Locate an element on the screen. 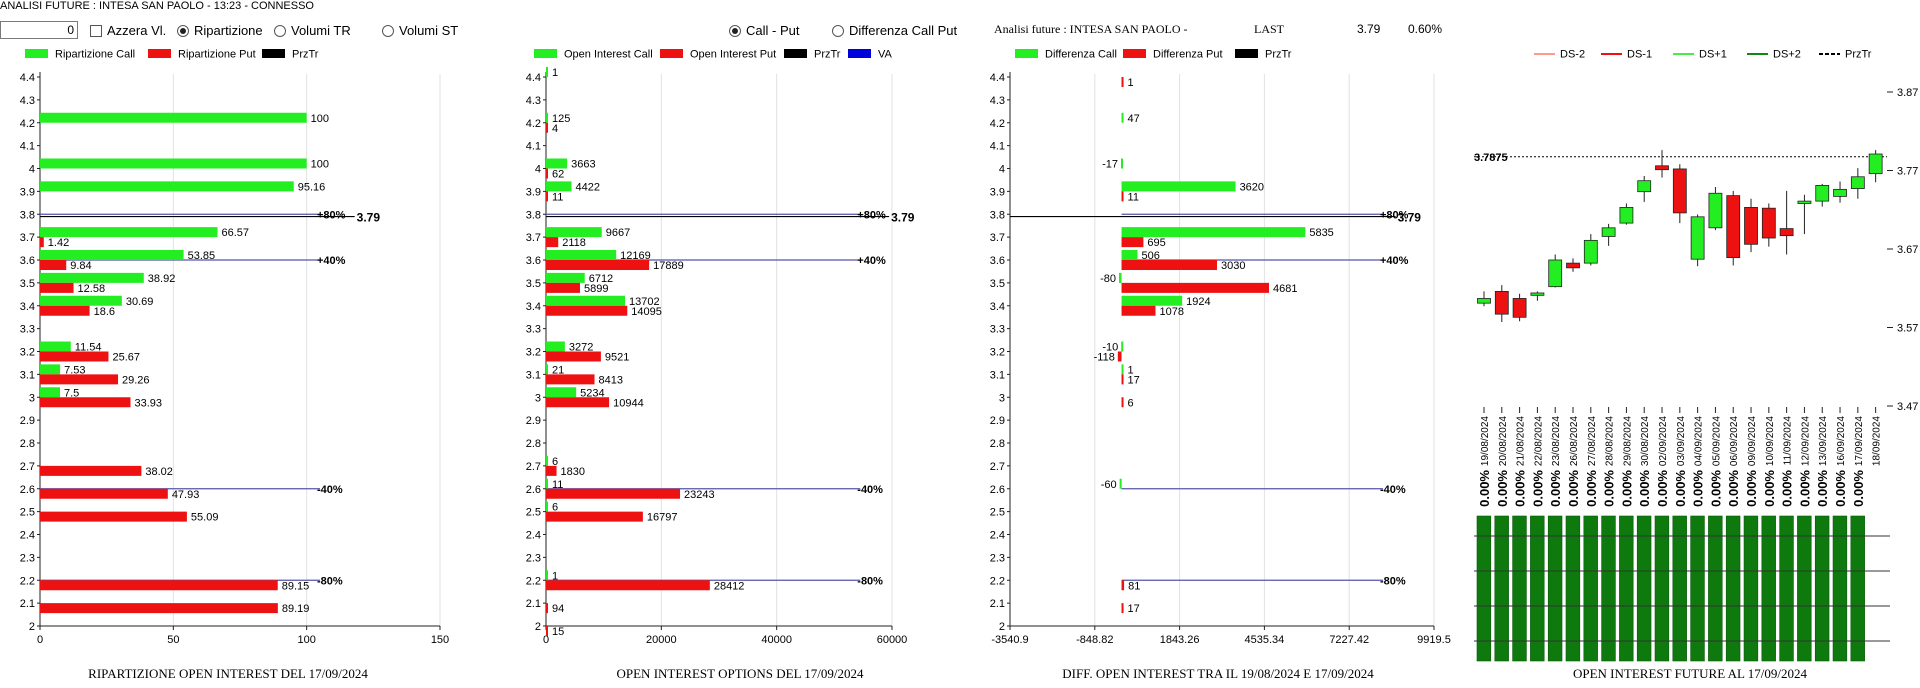 The height and width of the screenshot is (688, 1920). ripartizione-radio: Ripartizione is located at coordinates (220, 30).